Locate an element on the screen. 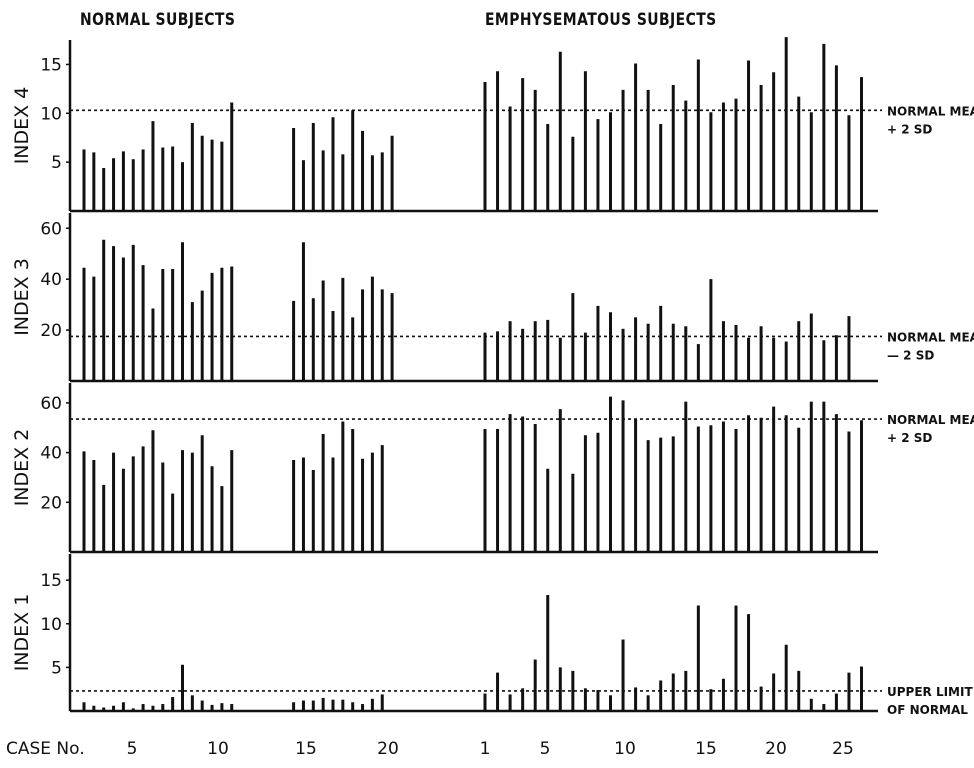 The width and height of the screenshot is (974, 768). reference-line-label: UPPER LIMIT is located at coordinates (930, 692).